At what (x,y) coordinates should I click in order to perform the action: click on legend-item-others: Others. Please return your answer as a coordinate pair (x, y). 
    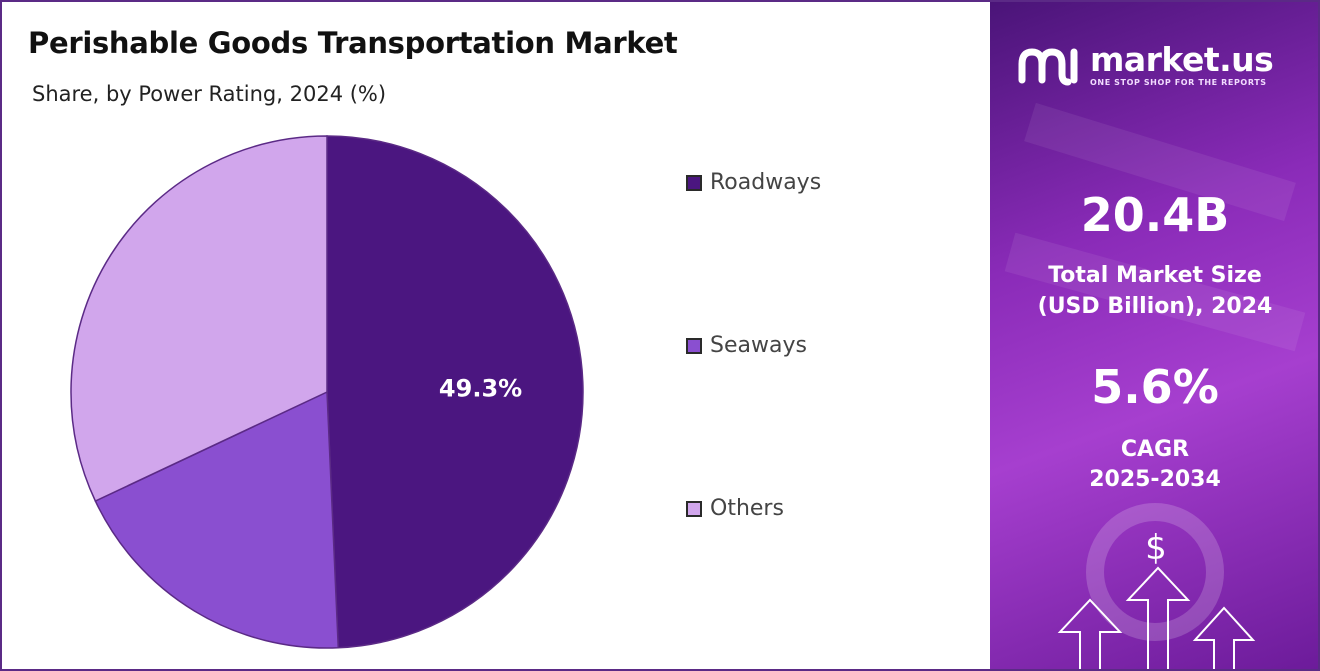
    Looking at the image, I should click on (735, 508).